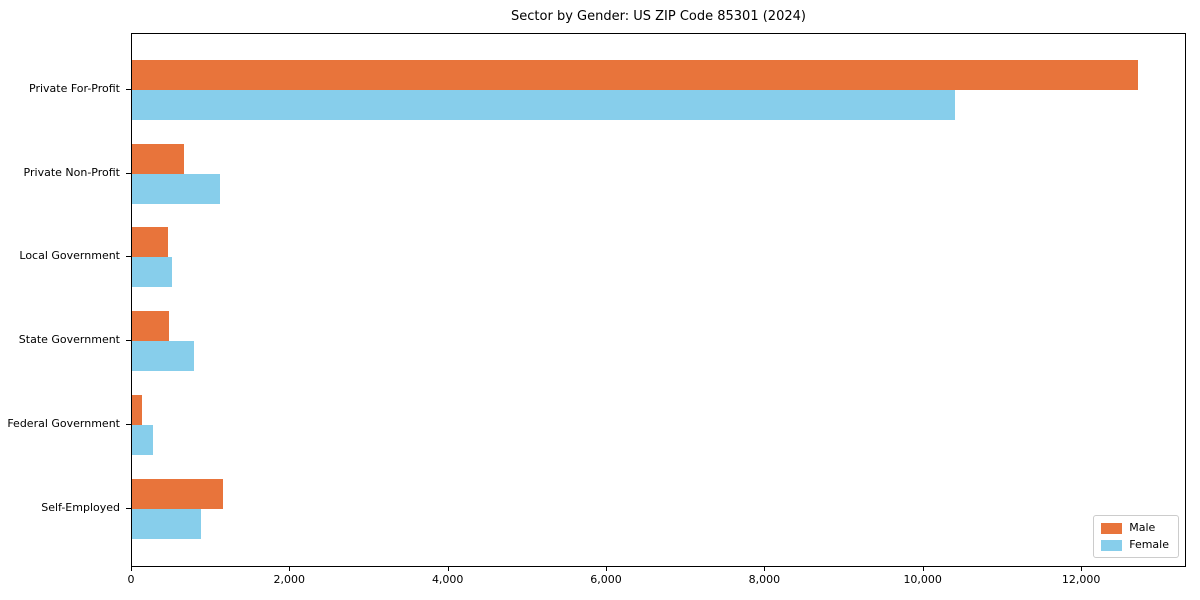  Describe the element at coordinates (606, 579) in the screenshot. I see `x-axis-tick-label: 6,000` at that location.